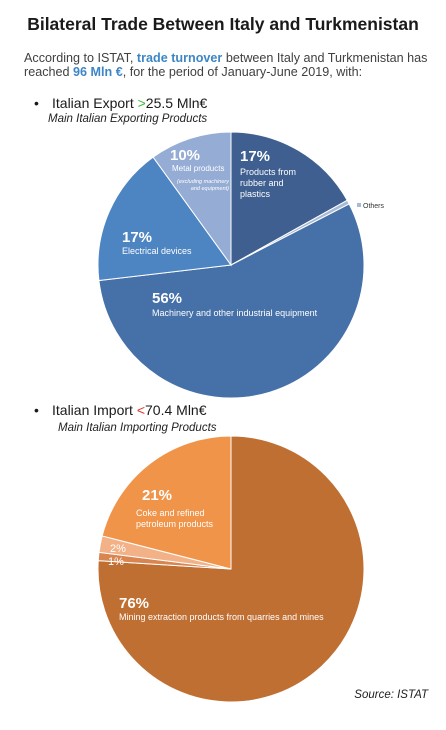 The width and height of the screenshot is (446, 730). What do you see at coordinates (167, 298) in the screenshot?
I see `pie1-slice-3-percent: 56%` at bounding box center [167, 298].